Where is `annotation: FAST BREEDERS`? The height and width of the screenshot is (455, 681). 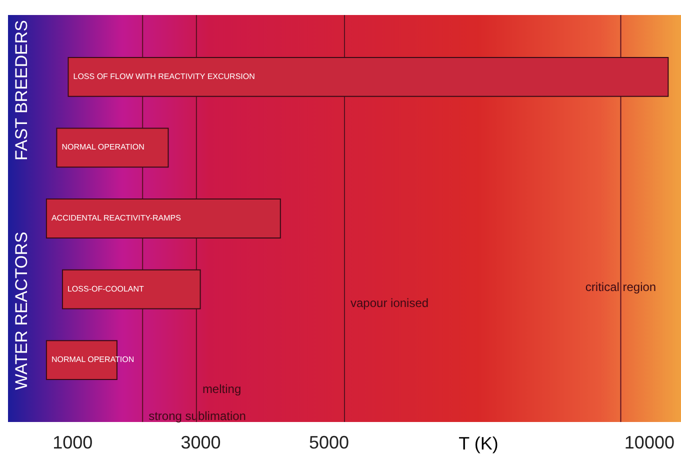
annotation: FAST BREEDERS is located at coordinates (21, 90).